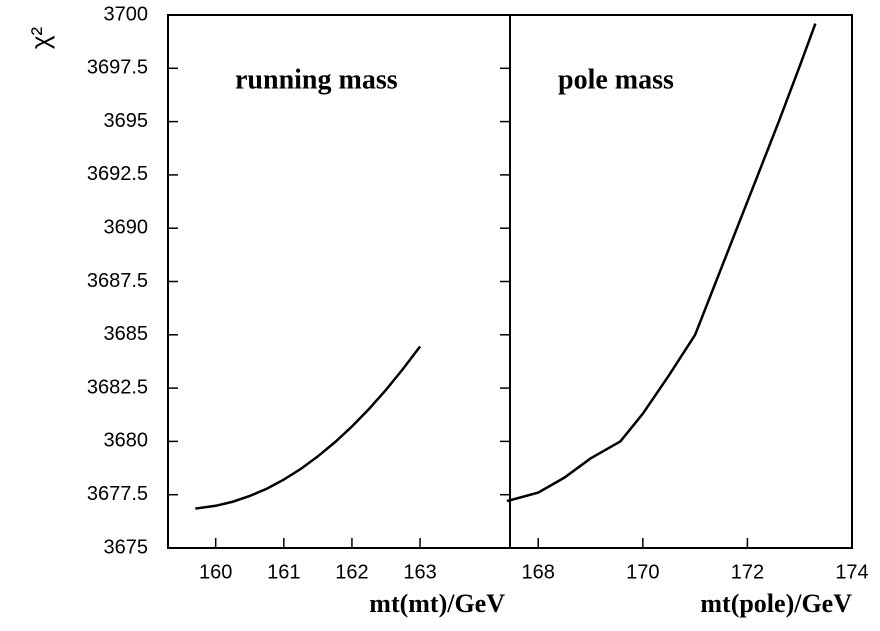  I want to click on y-tick-label: 3685, so click(126, 334).